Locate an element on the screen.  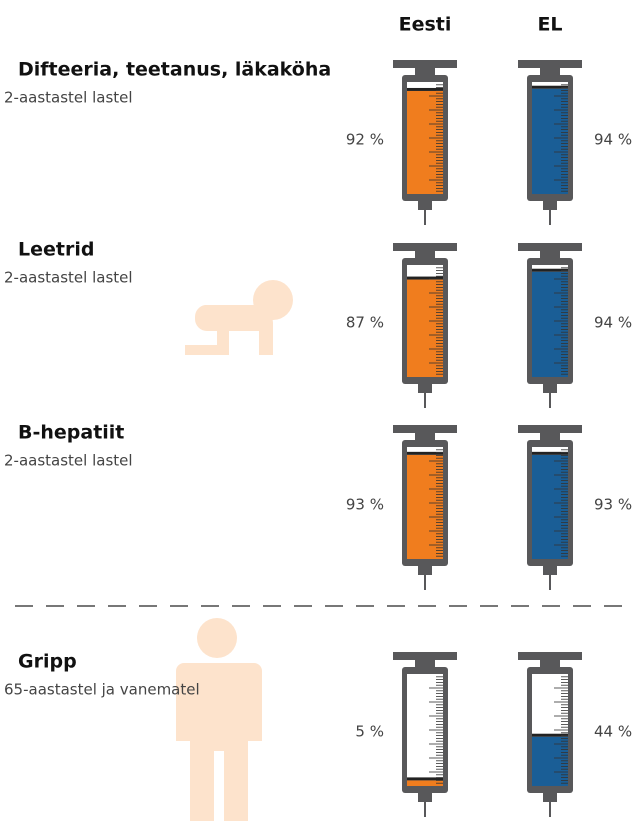
row-title: Difteeria, teetanus, läkaköha is located at coordinates (174, 70).